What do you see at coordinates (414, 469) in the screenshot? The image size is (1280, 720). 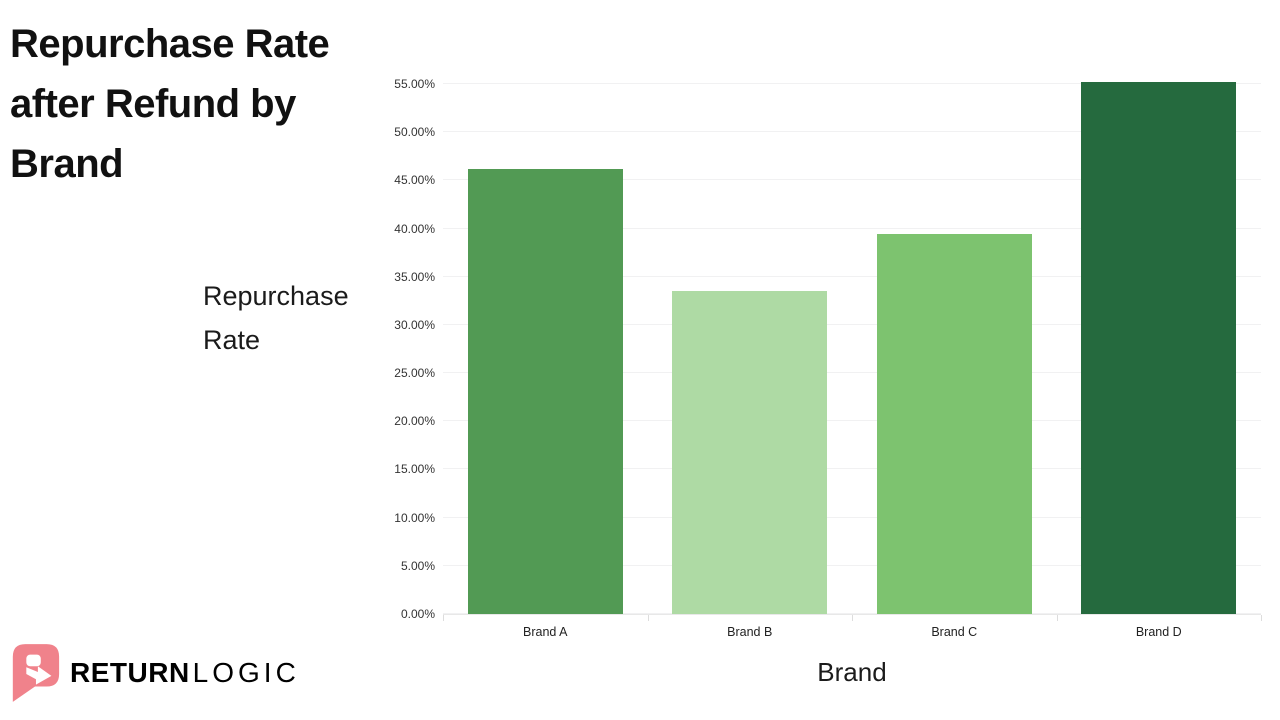 I see `y-axis-tick-label: 15.00%` at bounding box center [414, 469].